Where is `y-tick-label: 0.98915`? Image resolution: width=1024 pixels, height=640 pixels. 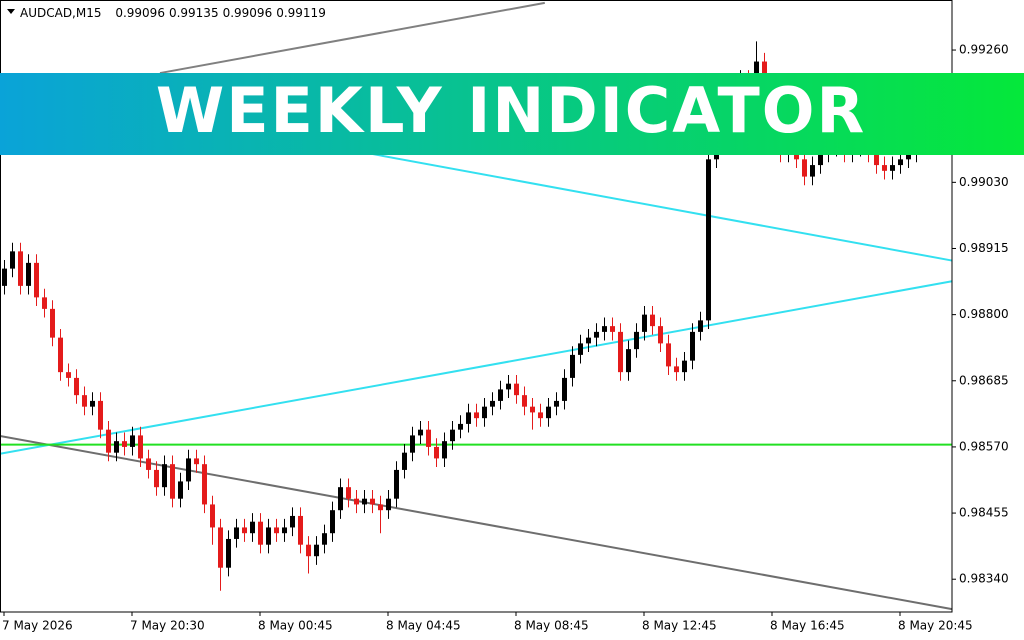
y-tick-label: 0.98915 is located at coordinates (984, 248).